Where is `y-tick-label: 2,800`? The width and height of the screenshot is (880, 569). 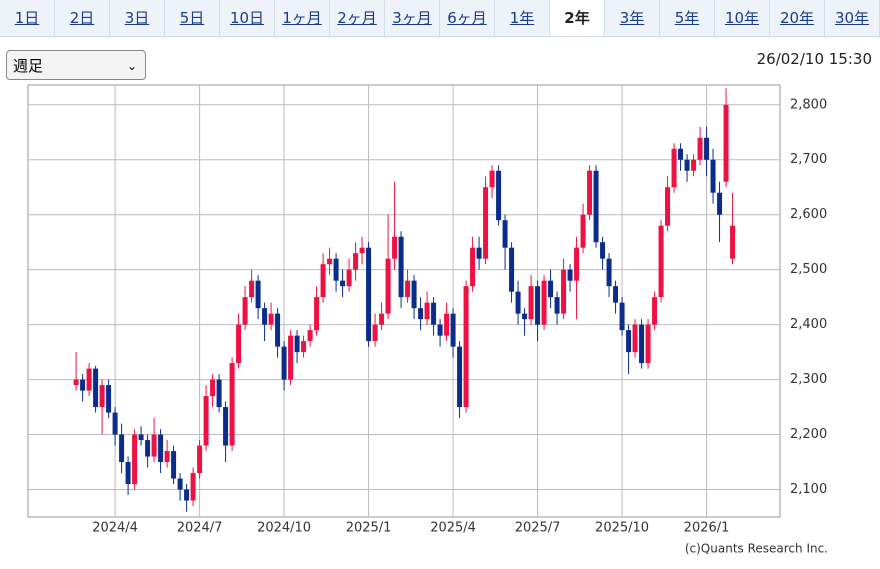 y-tick-label: 2,800 is located at coordinates (808, 104).